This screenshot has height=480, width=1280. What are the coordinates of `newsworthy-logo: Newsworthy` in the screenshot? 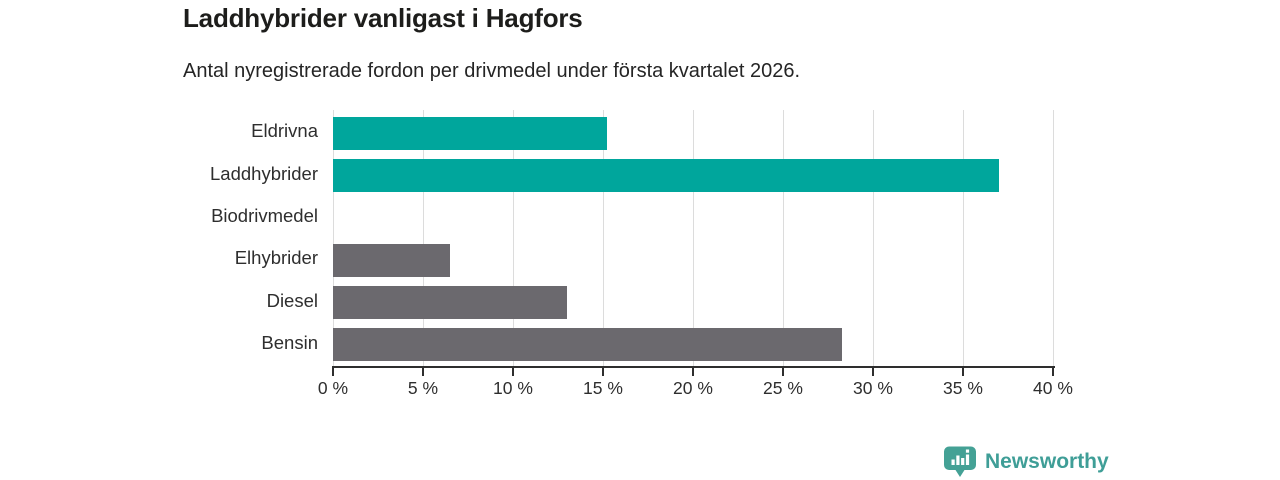 It's located at (1026, 462).